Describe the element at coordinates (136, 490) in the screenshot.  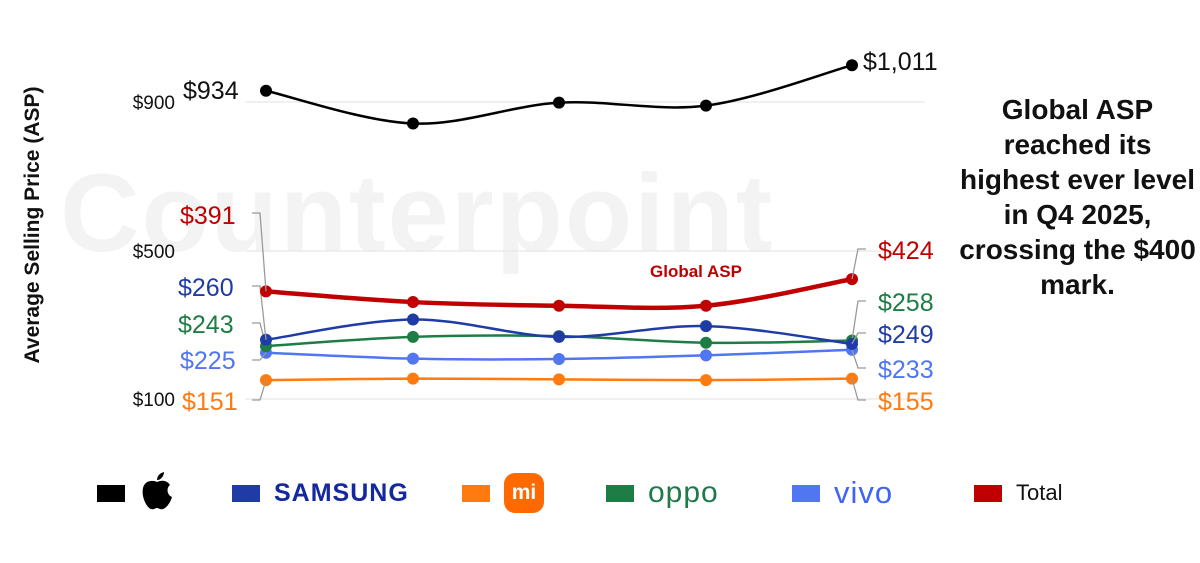
I see `legend-item-apple` at that location.